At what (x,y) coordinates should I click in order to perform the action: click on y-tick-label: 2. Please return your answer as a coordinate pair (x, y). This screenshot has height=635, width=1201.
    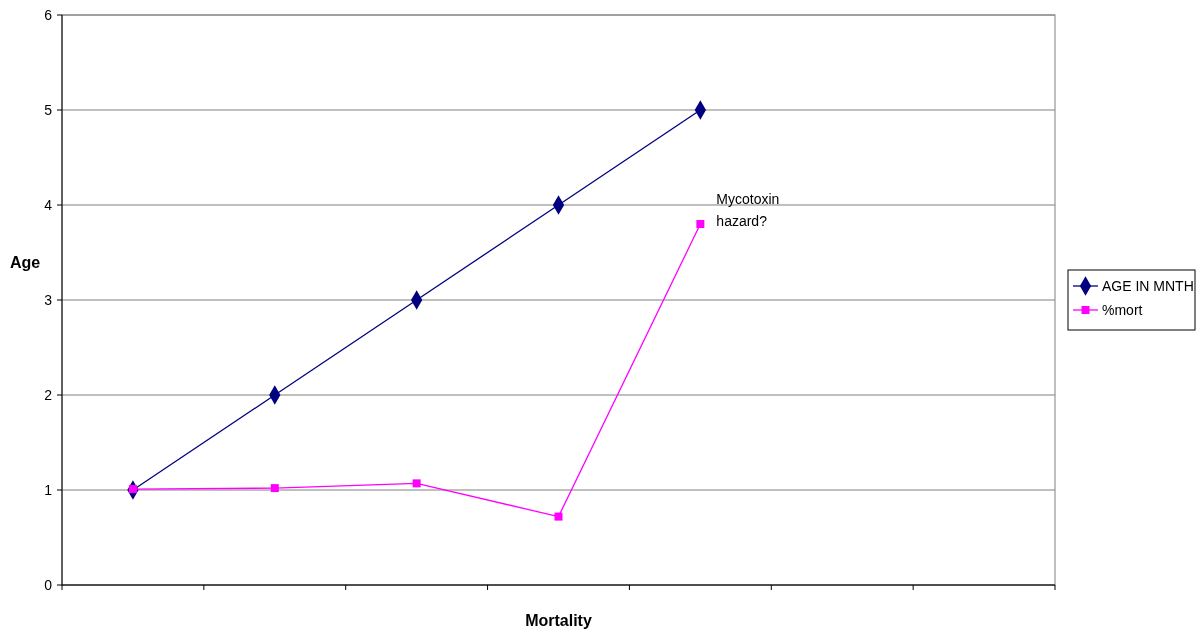
    Looking at the image, I should click on (48, 394).